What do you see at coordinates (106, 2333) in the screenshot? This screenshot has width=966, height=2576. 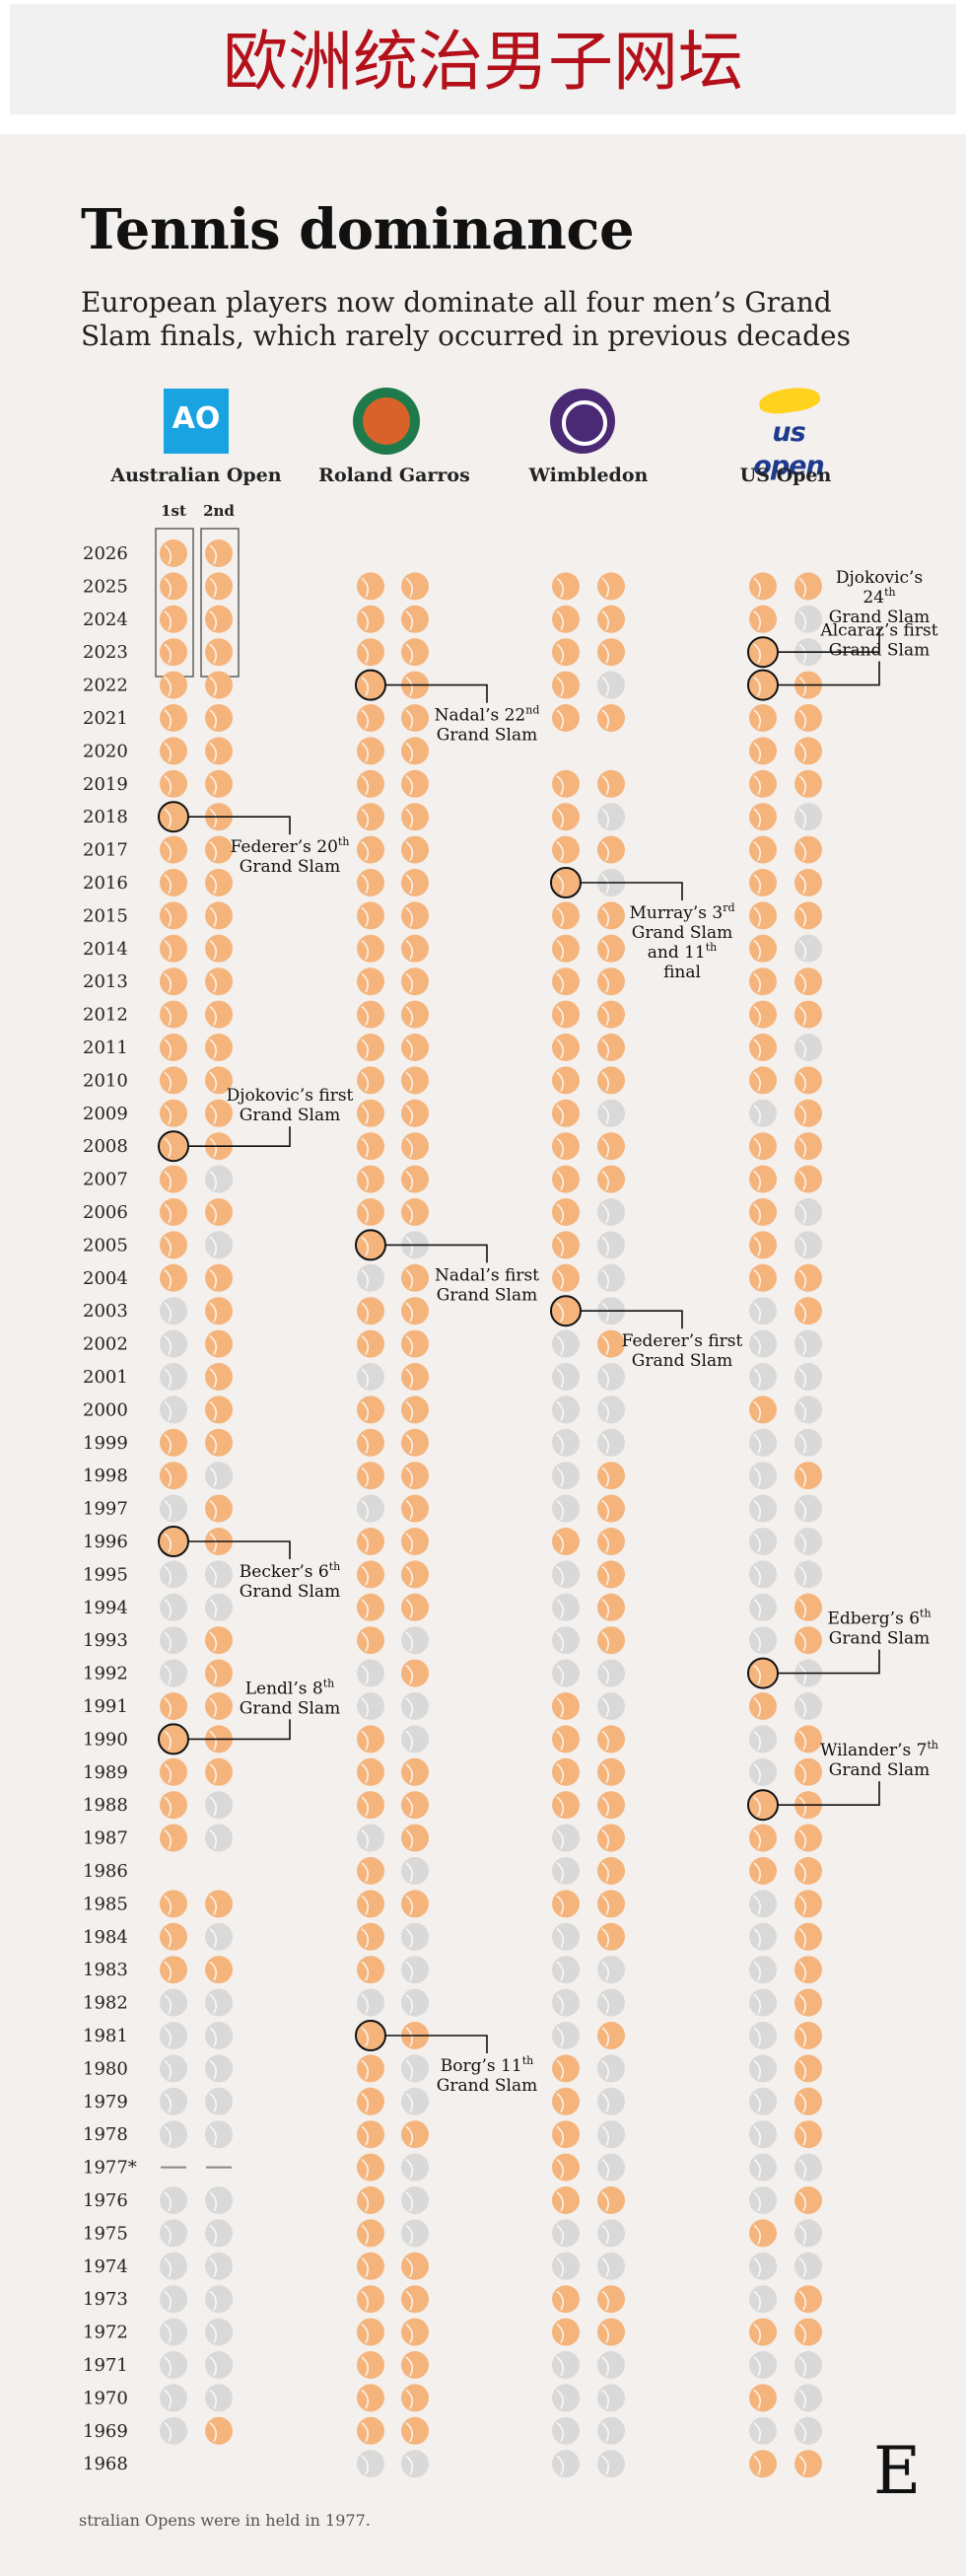 I see `year-label: 1972` at bounding box center [106, 2333].